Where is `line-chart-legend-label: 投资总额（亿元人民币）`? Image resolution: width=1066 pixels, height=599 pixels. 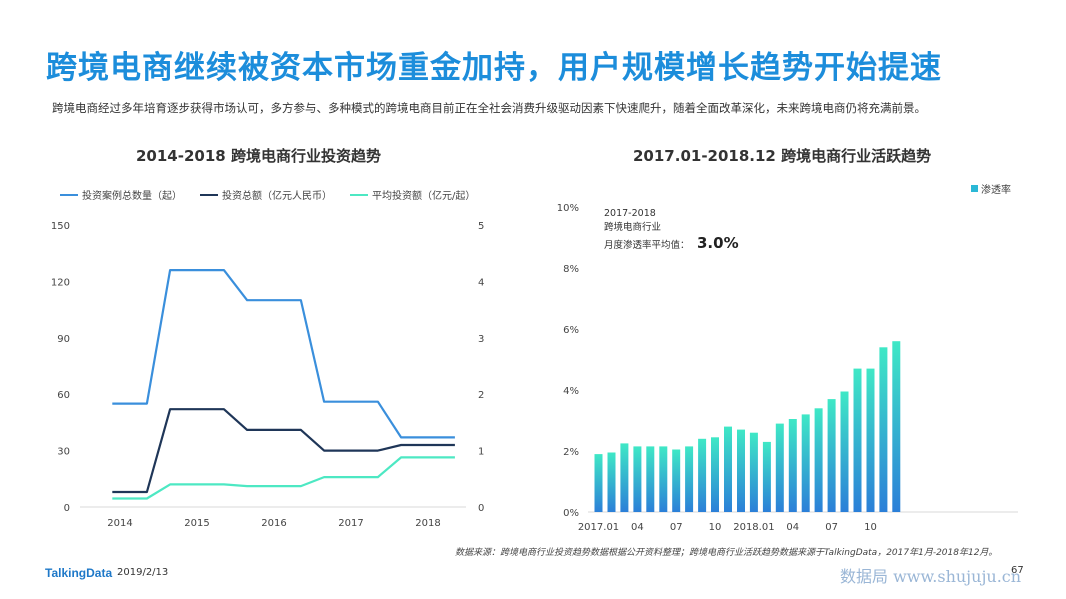
line-chart-legend-label: 投资总额（亿元人民币） is located at coordinates (277, 195).